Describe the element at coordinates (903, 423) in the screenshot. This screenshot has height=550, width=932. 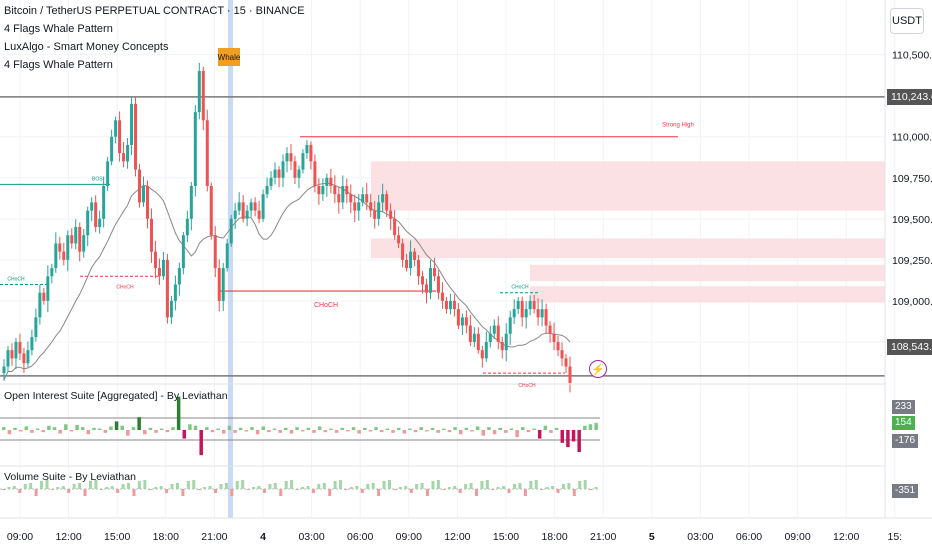
I see `oi-value-tag-2: 154` at that location.